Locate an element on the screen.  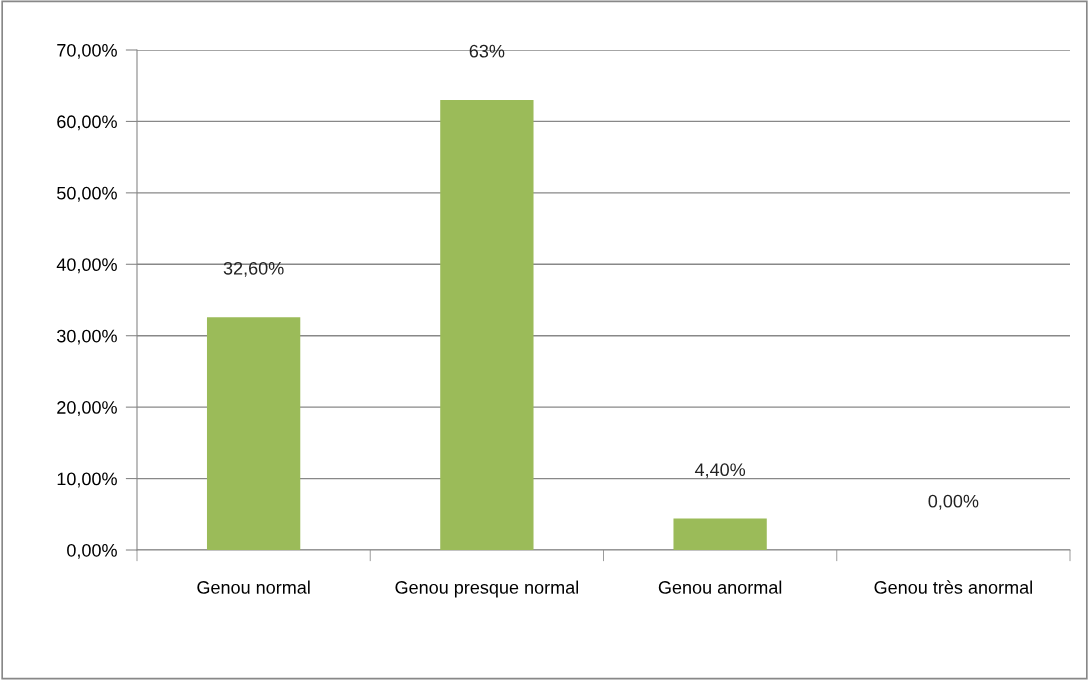
y-tick-label: 30,00% is located at coordinates (87, 337).